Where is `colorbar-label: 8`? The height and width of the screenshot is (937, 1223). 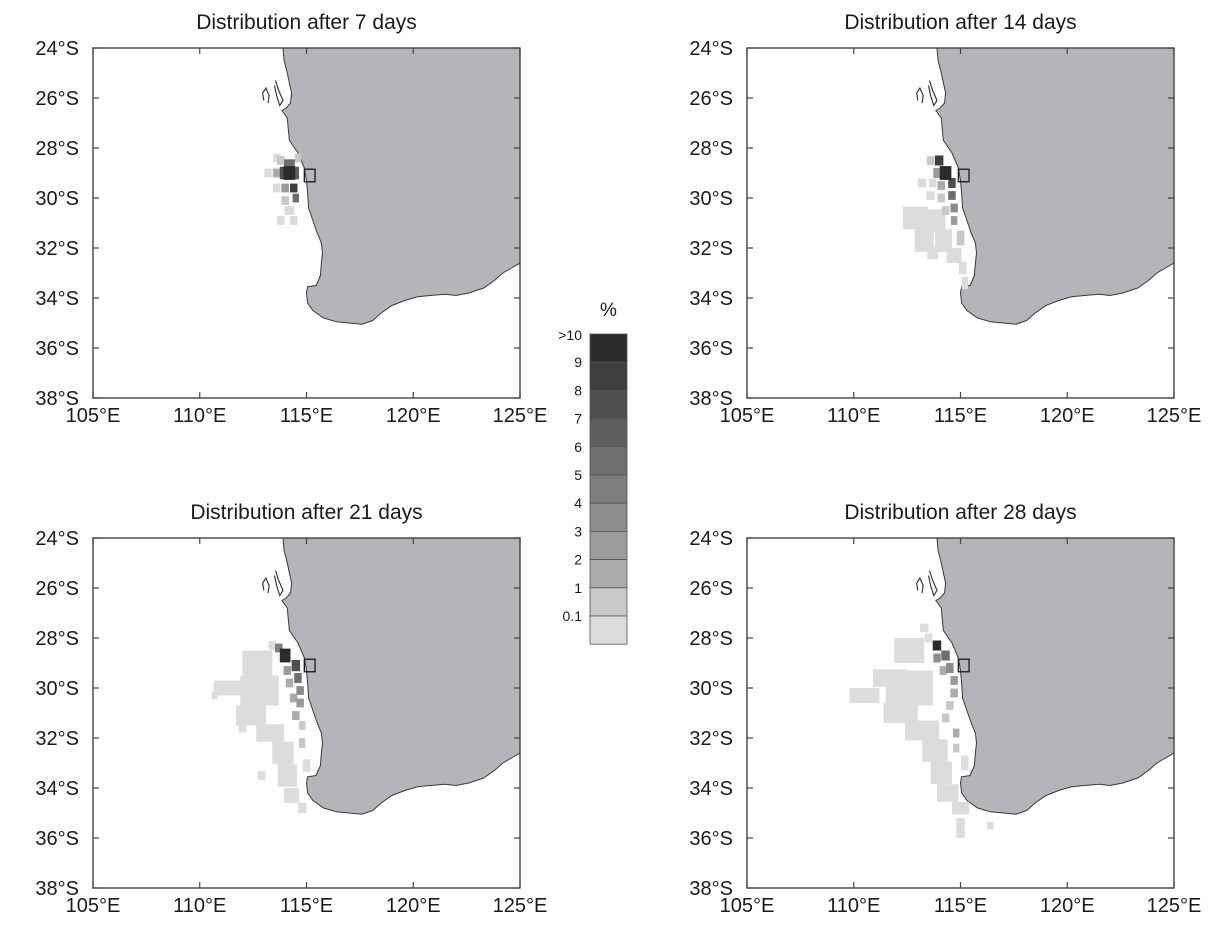
colorbar-label: 8 is located at coordinates (578, 390).